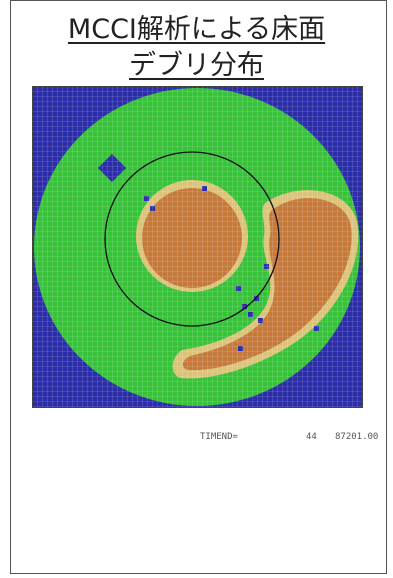 This screenshot has width=393, height=578. I want to click on footer-time: 87201.00, so click(357, 437).